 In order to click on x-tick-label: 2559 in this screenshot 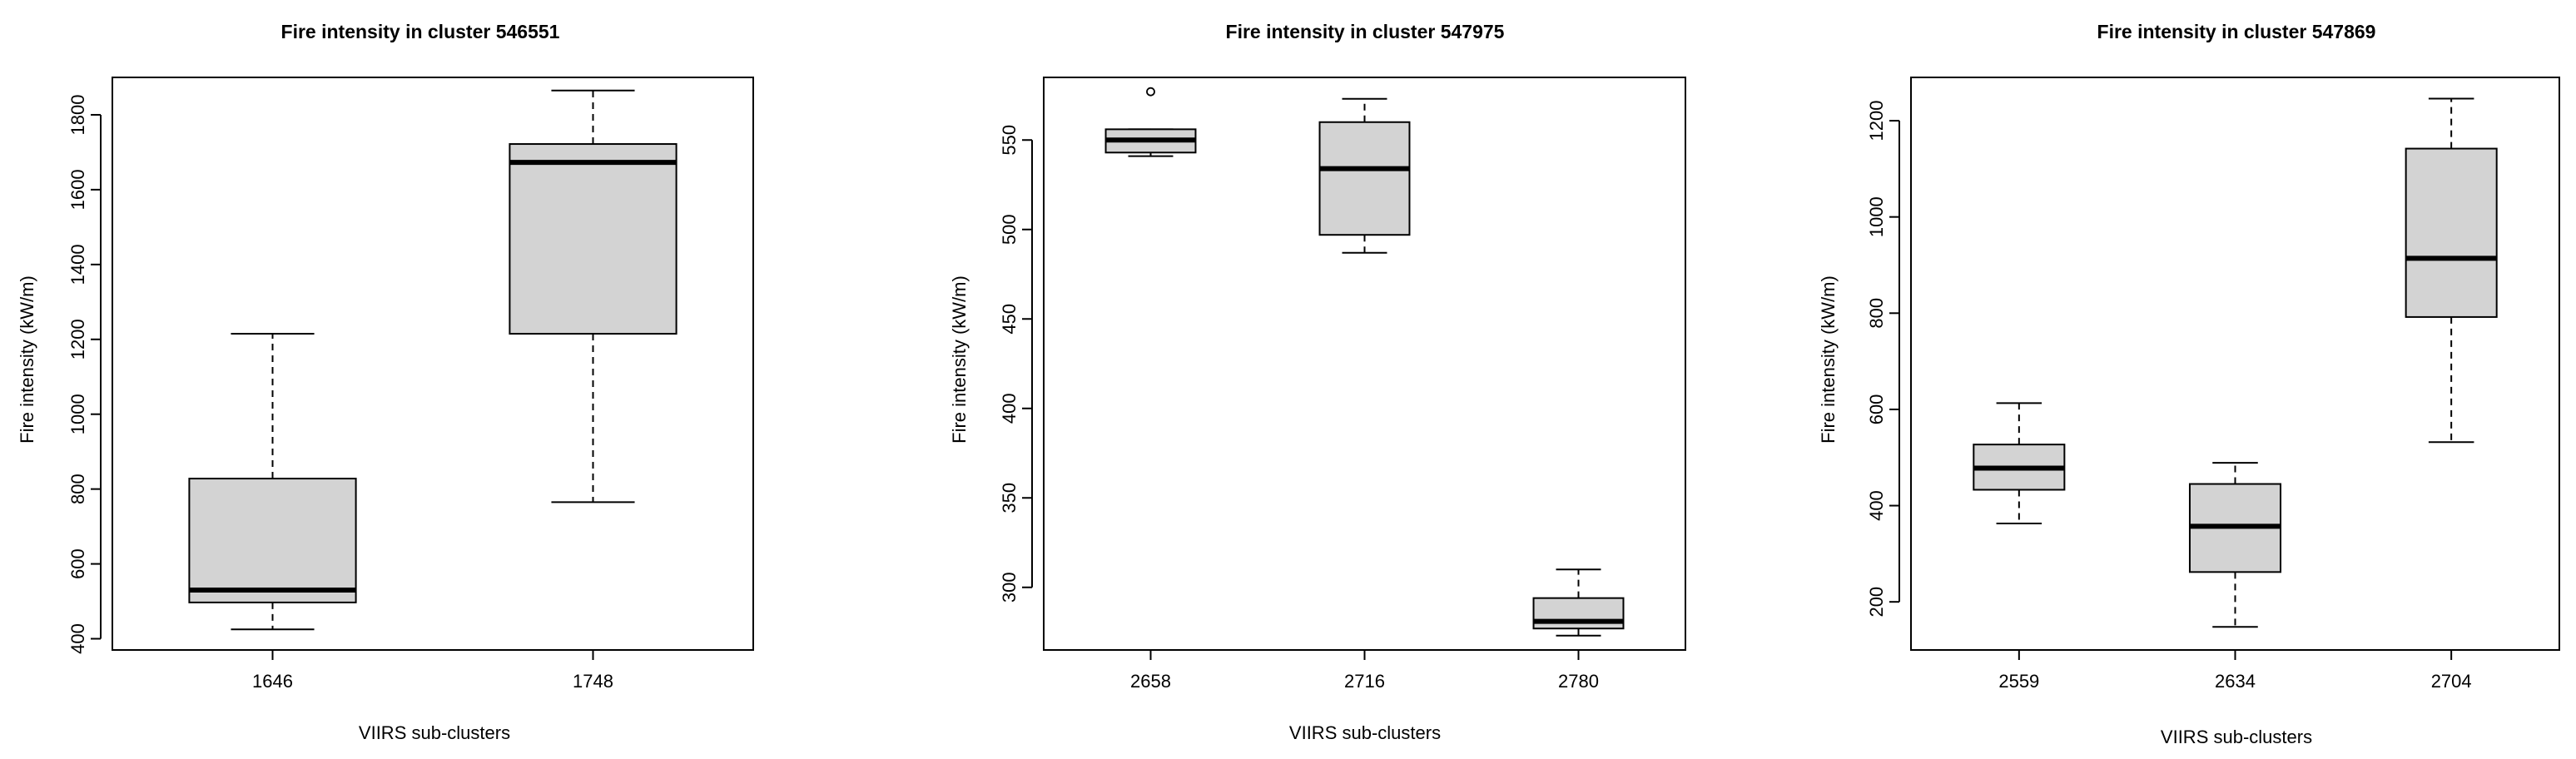, I will do `click(2018, 681)`.